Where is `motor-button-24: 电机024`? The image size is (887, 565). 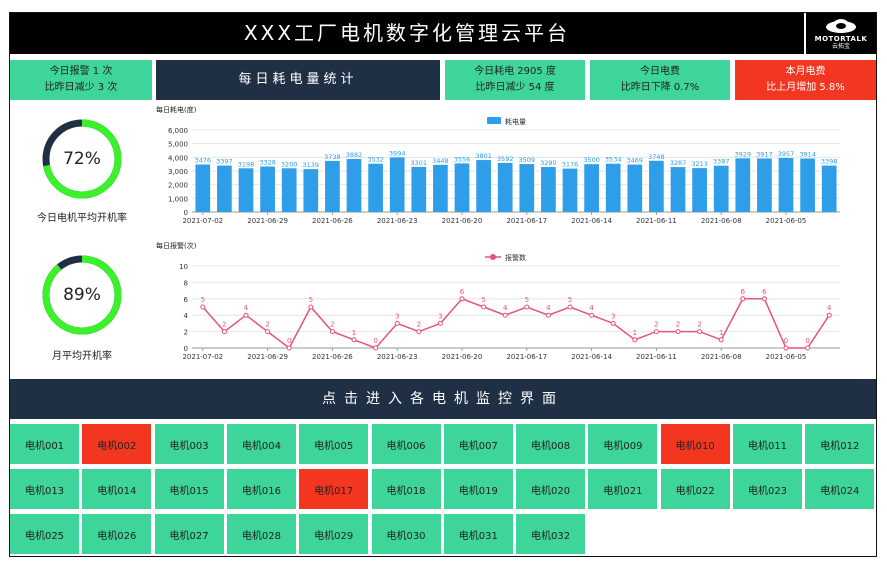
motor-button-24: 电机024 is located at coordinates (840, 489).